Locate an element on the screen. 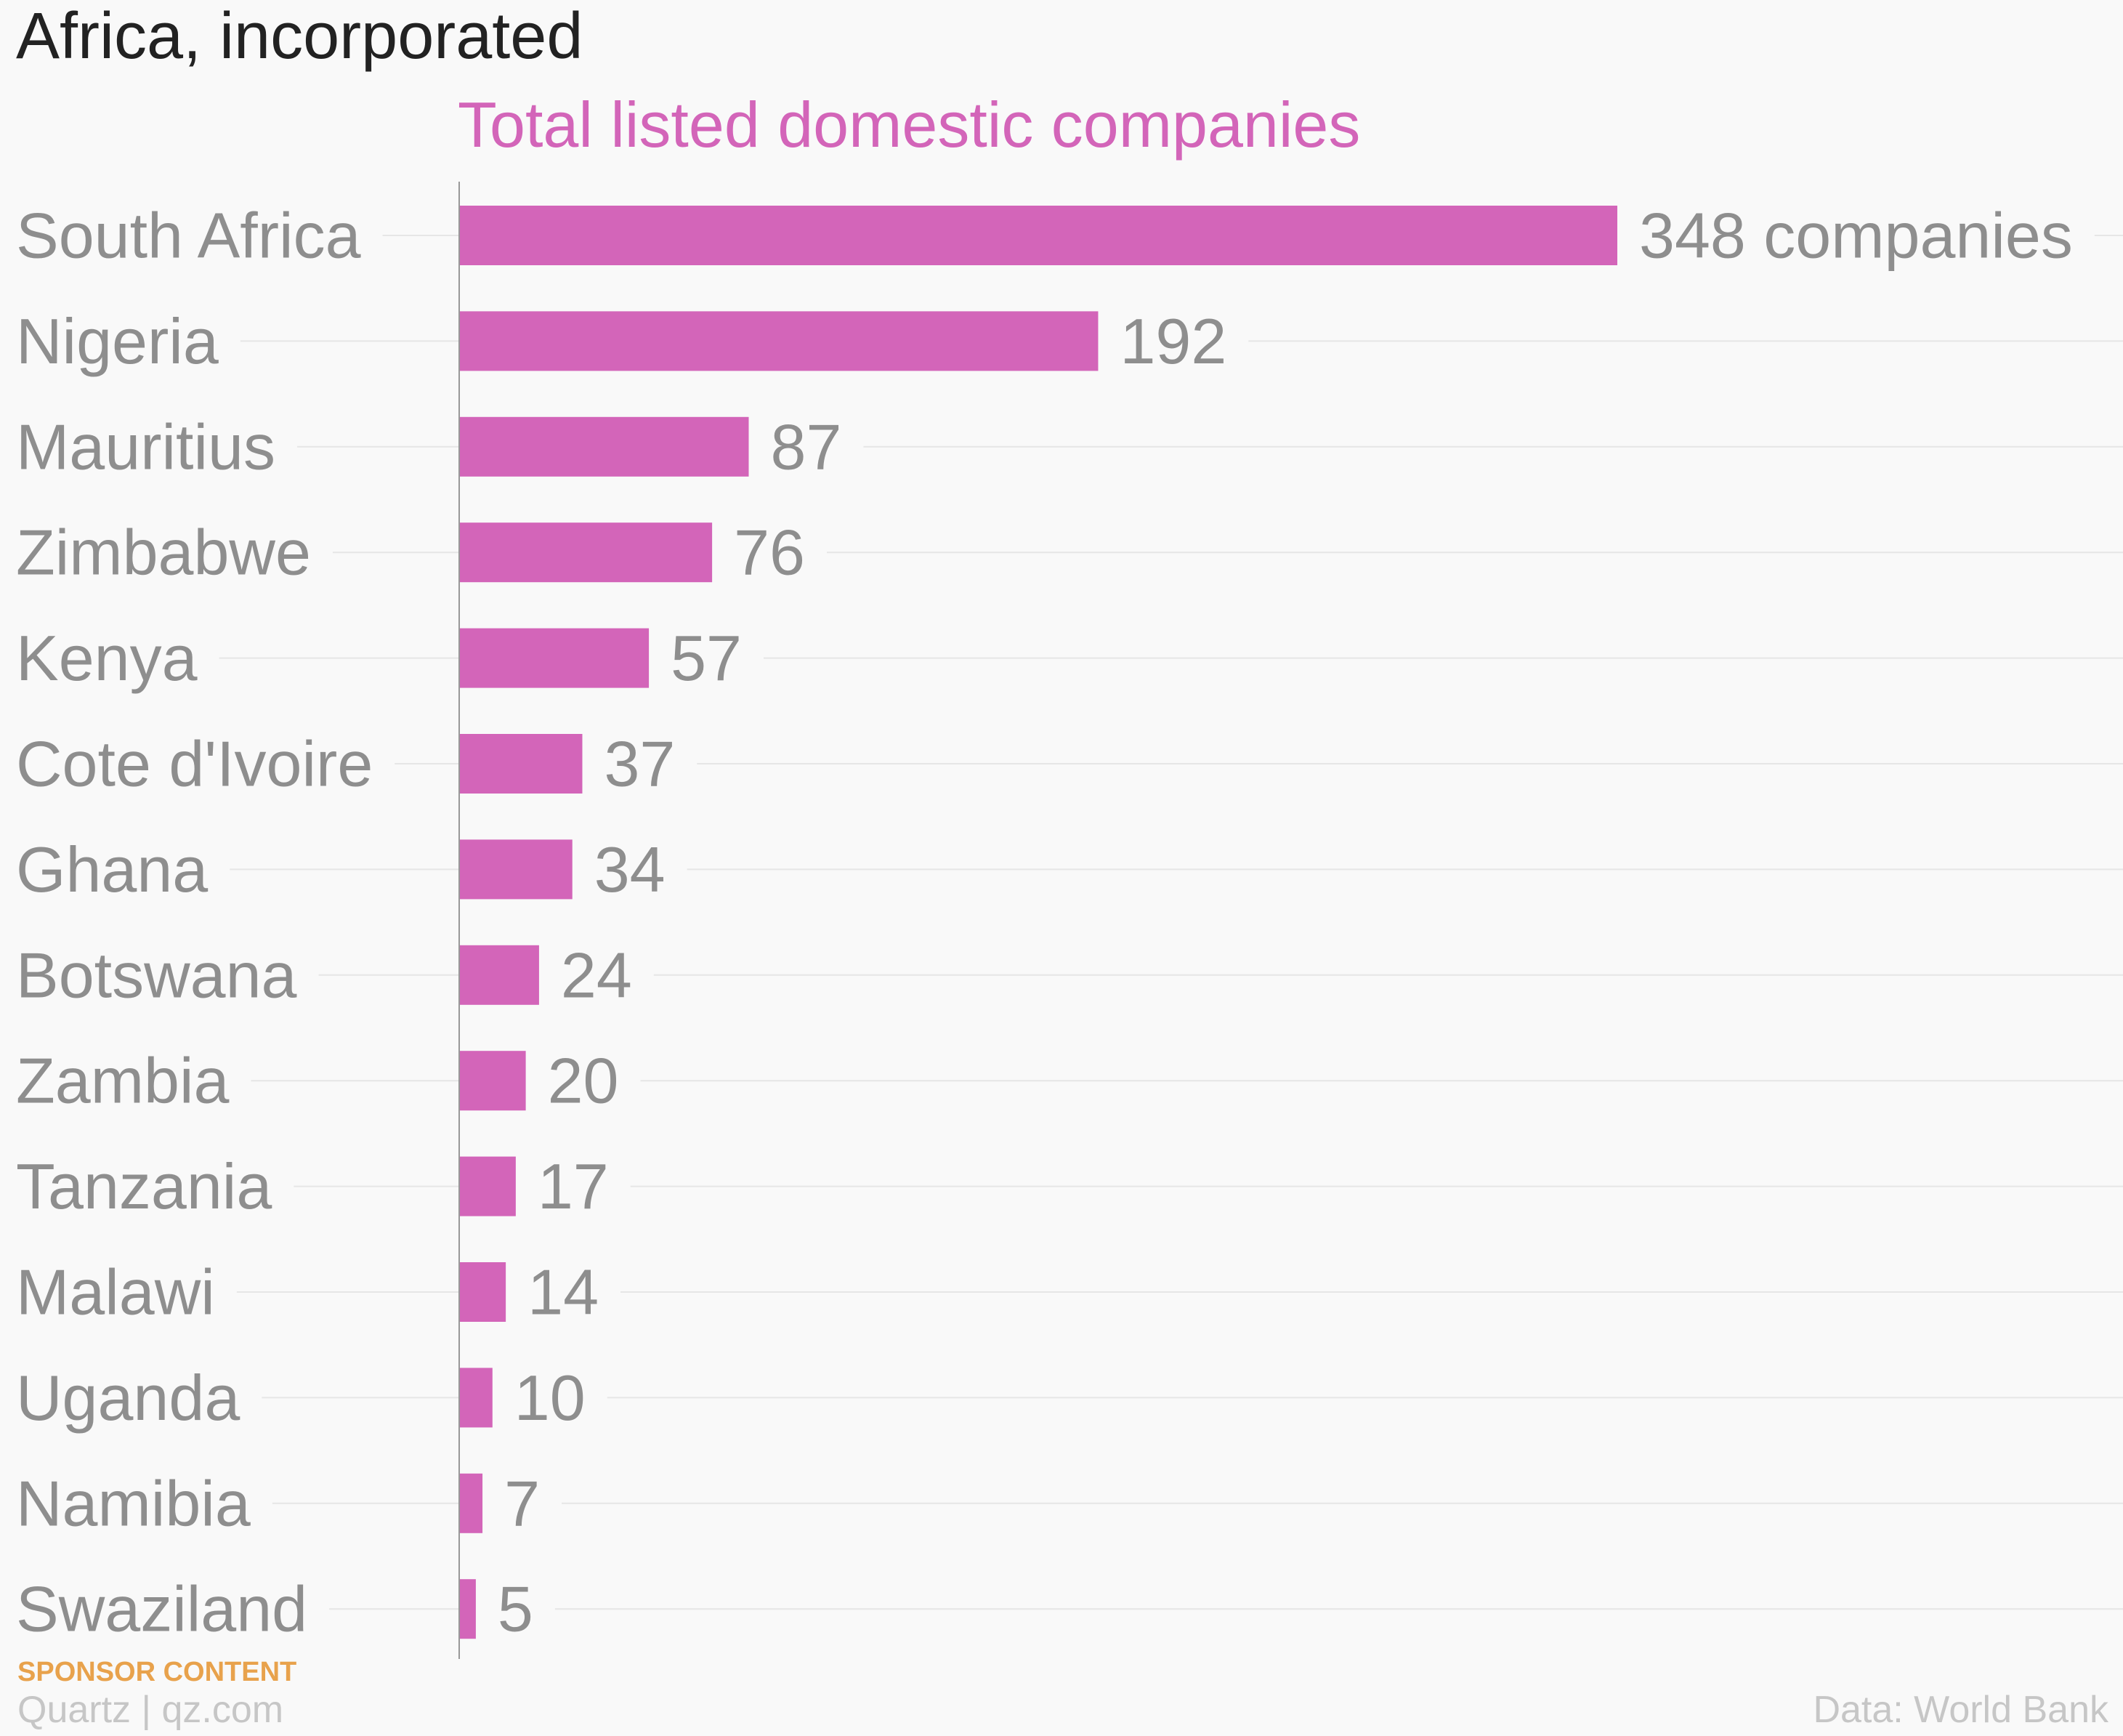 This screenshot has height=1736, width=2123. value-label: 17 is located at coordinates (573, 1186).